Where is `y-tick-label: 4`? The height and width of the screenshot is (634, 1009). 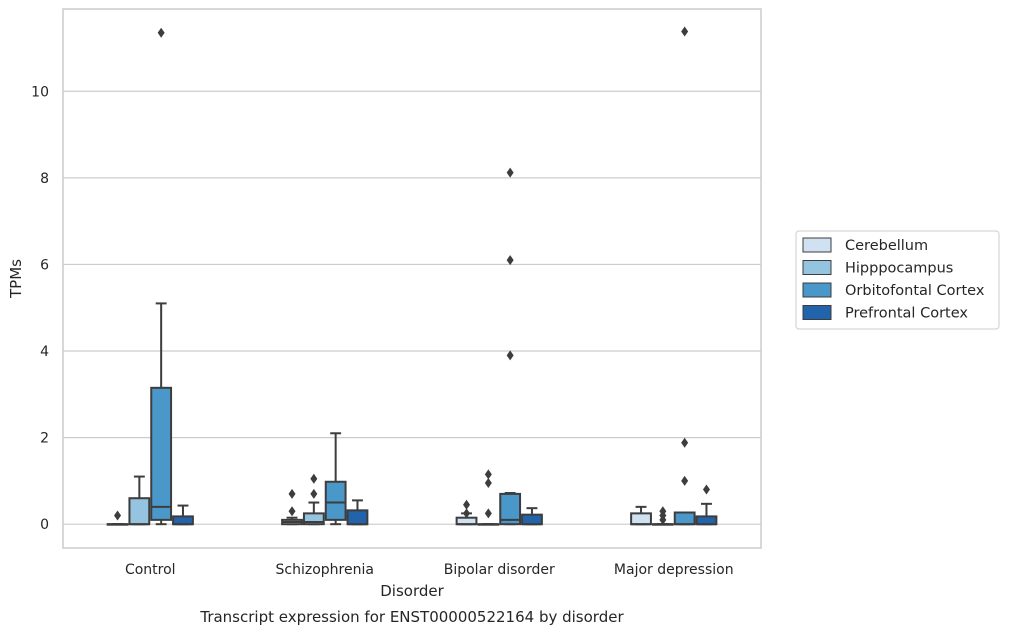
y-tick-label: 4 is located at coordinates (44, 352).